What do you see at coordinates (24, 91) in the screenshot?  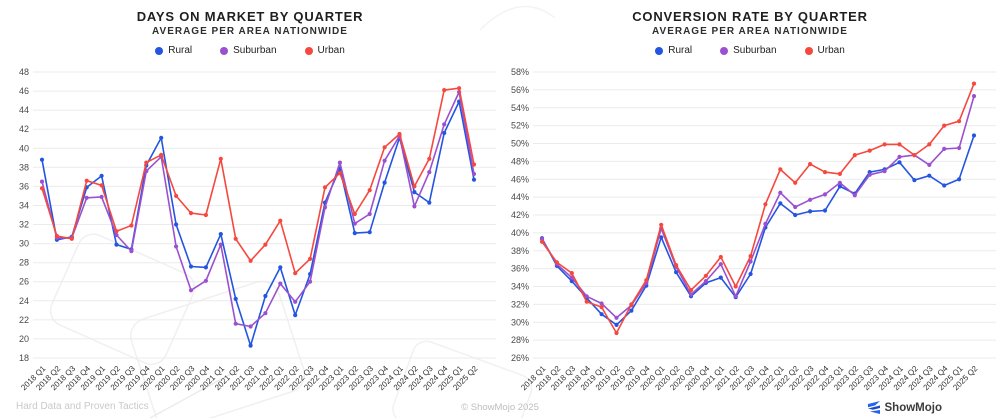 I see `svg-text: 46` at bounding box center [24, 91].